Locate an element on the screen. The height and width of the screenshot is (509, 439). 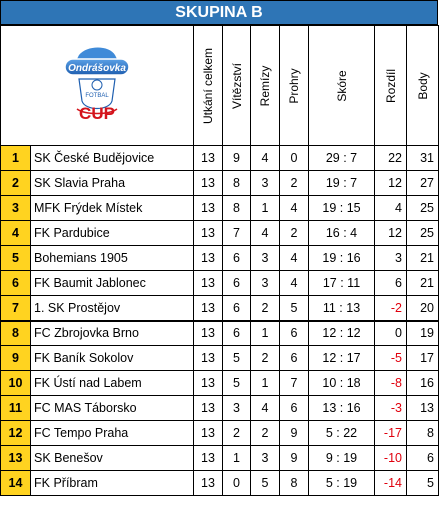
table-row: 14 FK Příbram 13 0 5 8 5 : 19 -14 5 is located at coordinates (219, 483).